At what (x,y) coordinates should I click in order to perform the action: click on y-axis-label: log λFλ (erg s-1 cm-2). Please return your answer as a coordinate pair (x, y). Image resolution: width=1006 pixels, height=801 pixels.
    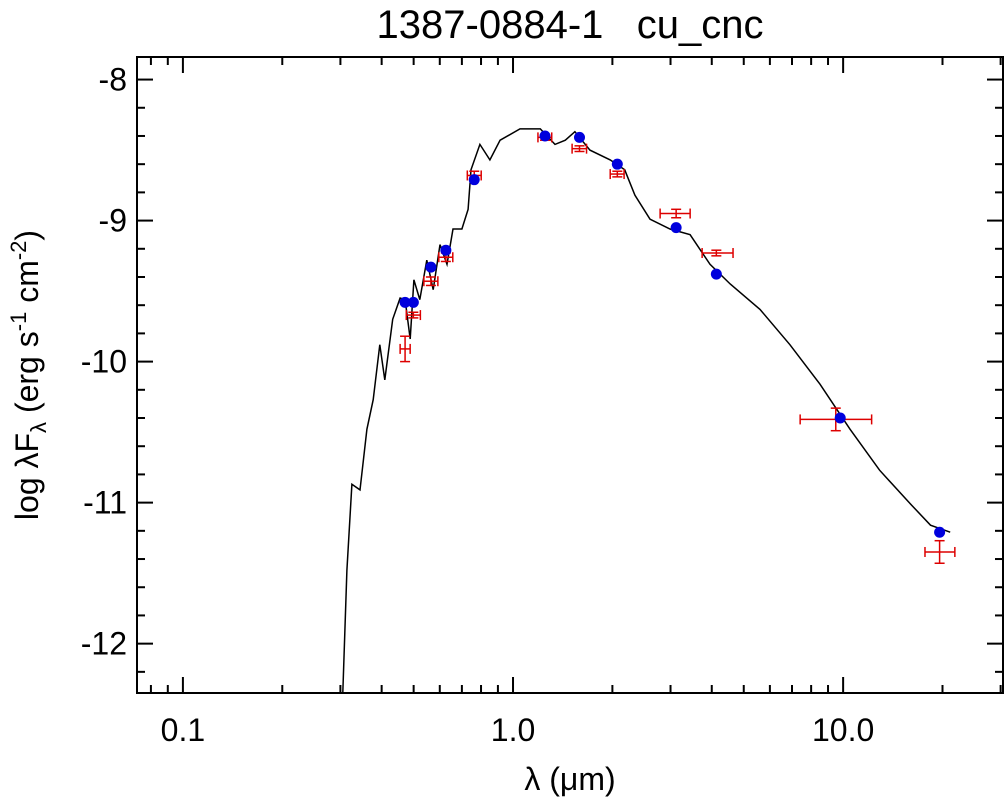
    Looking at the image, I should click on (28, 375).